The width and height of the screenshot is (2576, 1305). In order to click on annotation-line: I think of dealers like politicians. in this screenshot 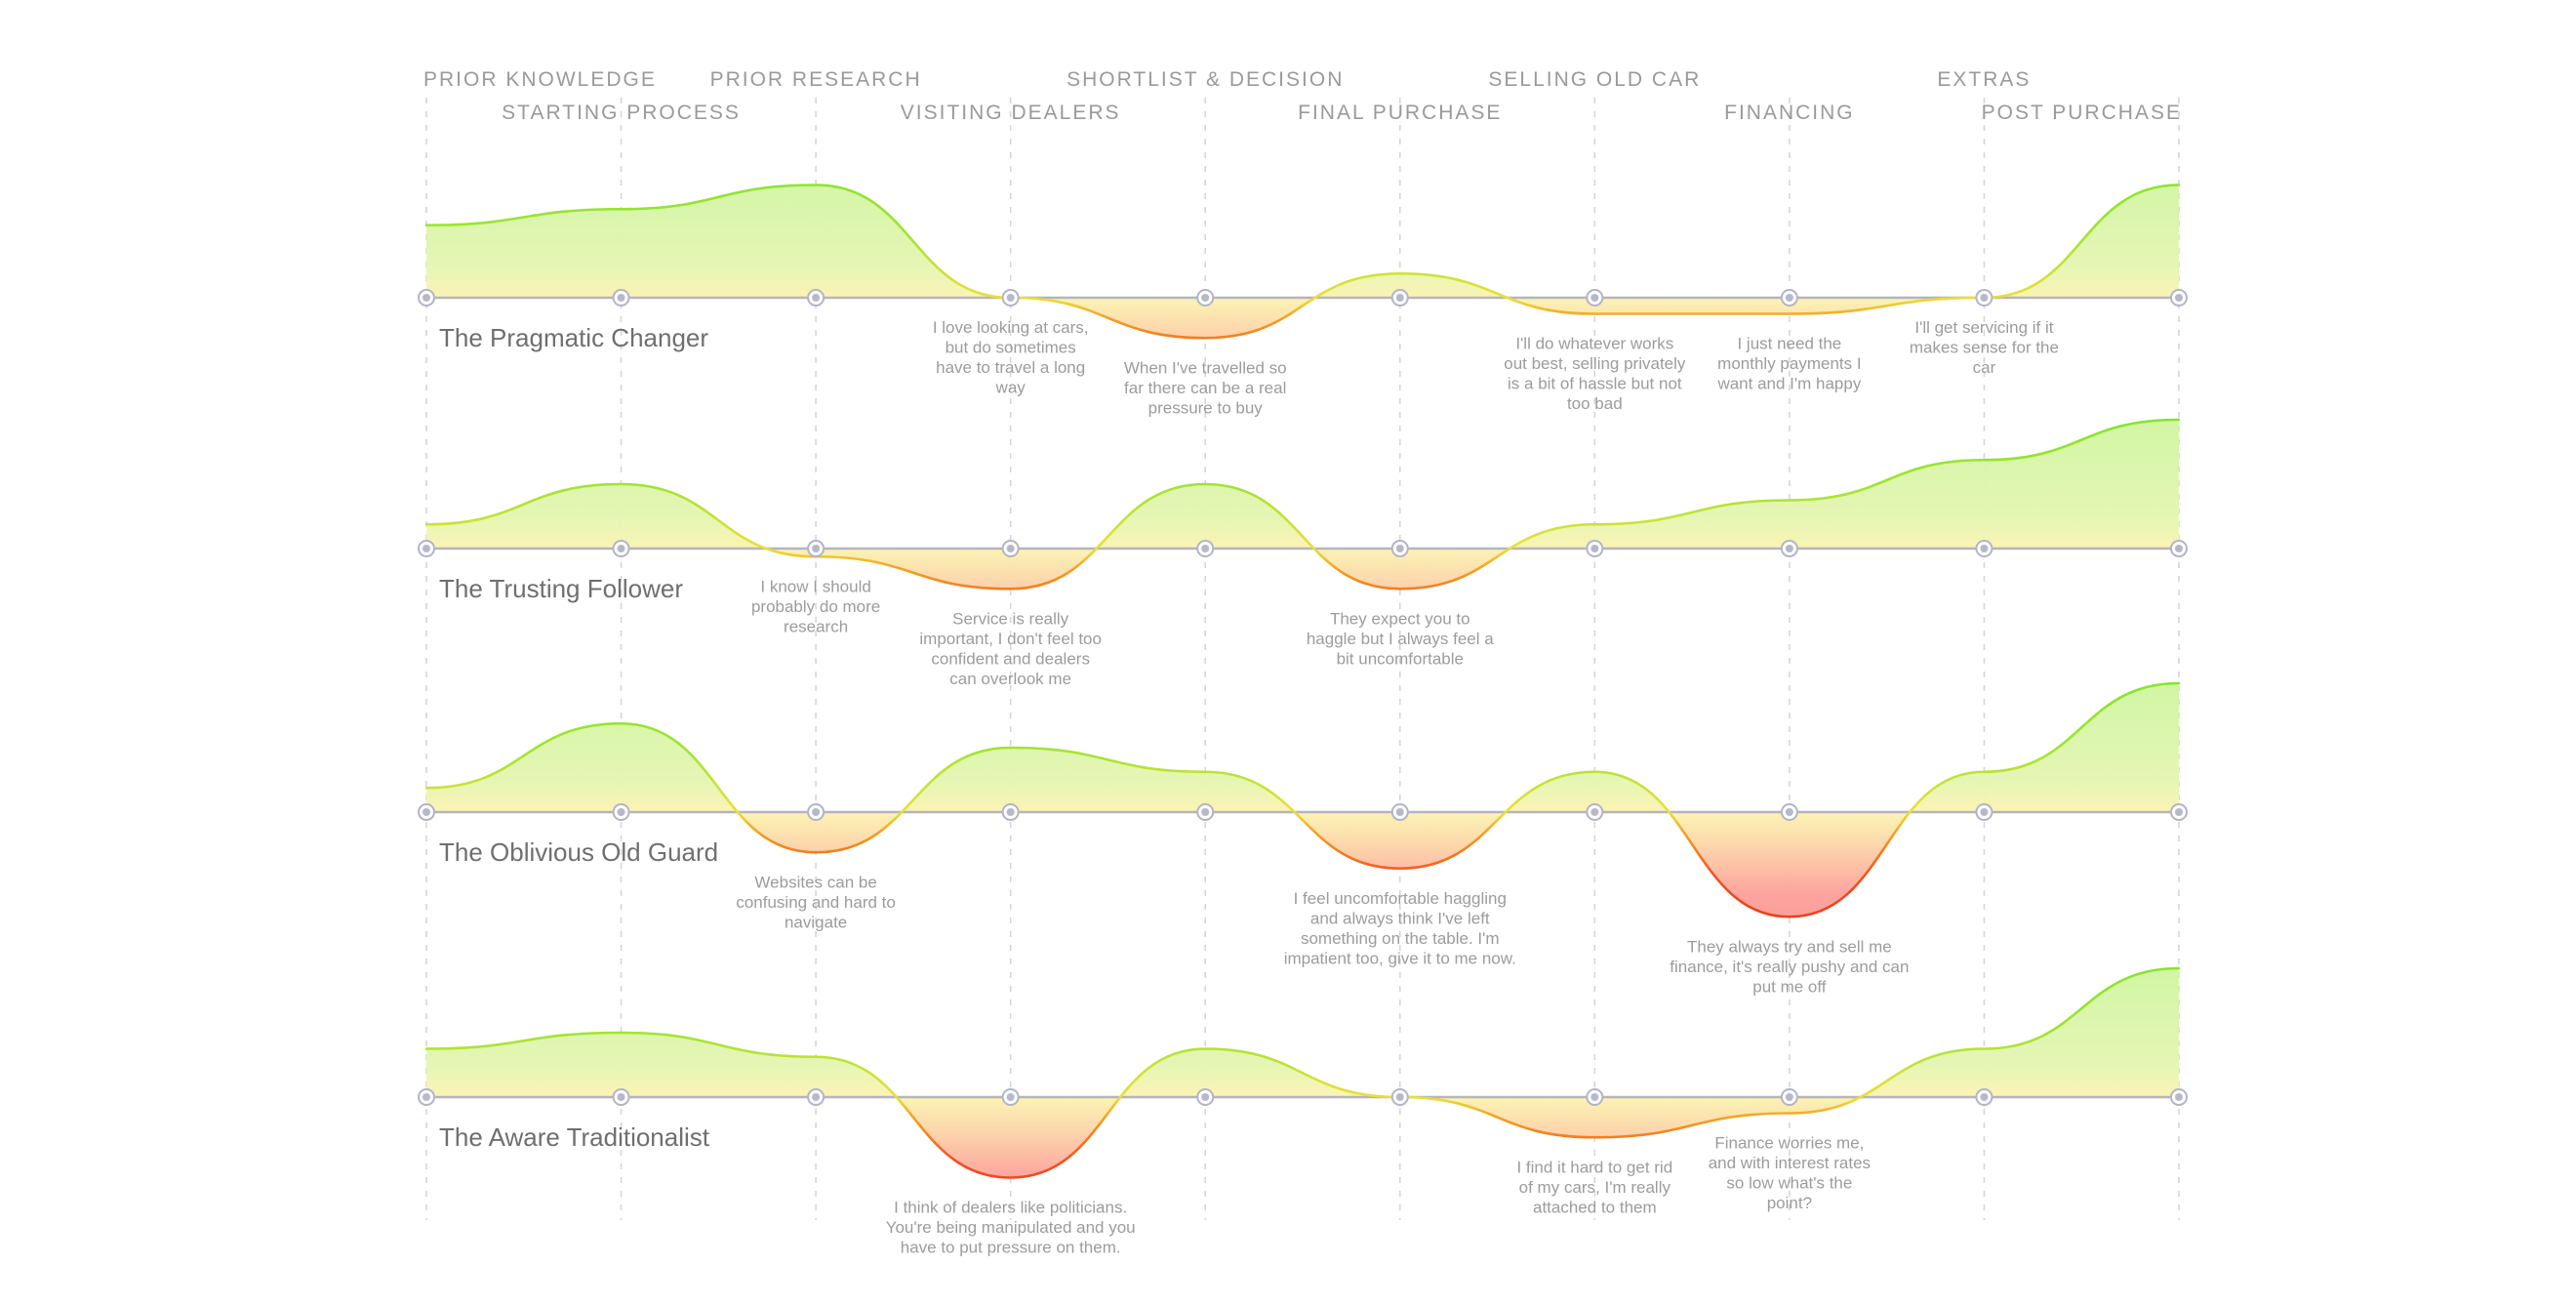, I will do `click(1010, 1208)`.